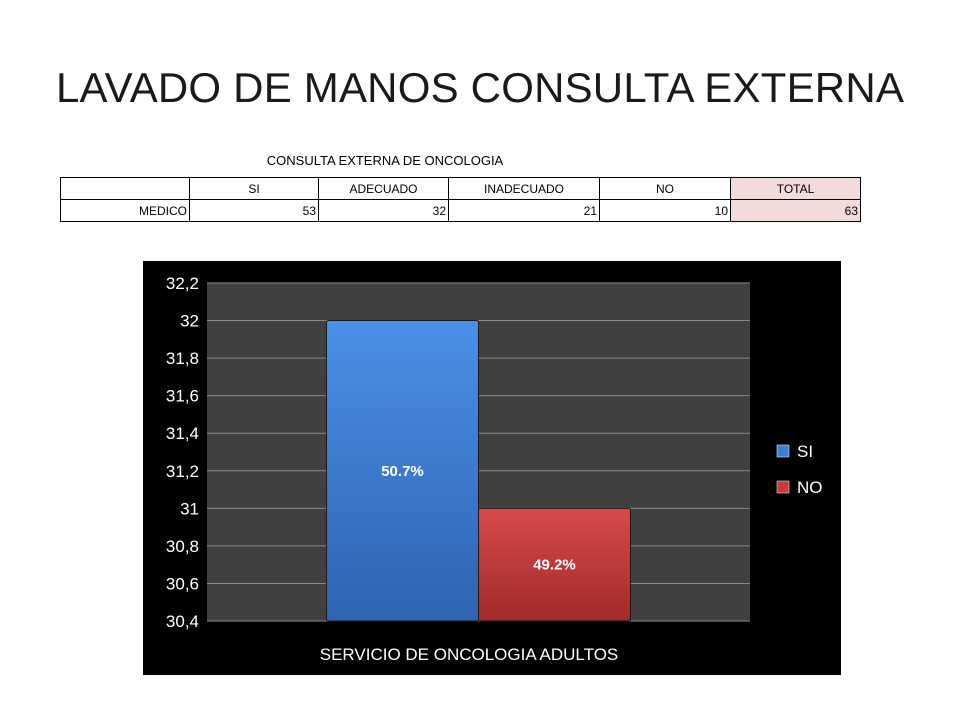 This screenshot has height=720, width=960. I want to click on y-tick-label: 31,4, so click(182, 433).